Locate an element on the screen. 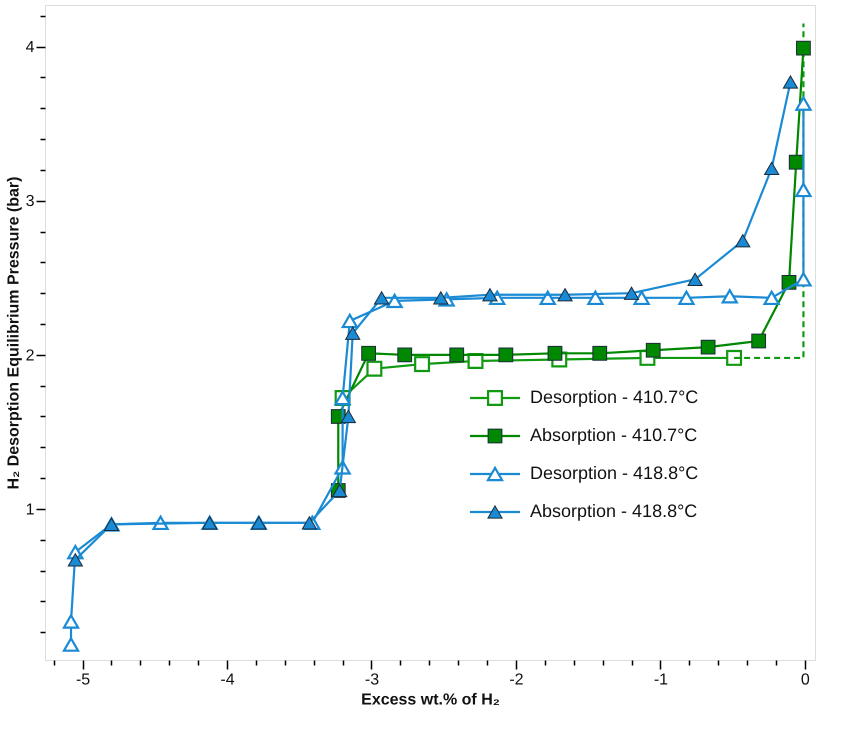 This screenshot has width=865, height=752. legend-label: Absorption - 410.7°C is located at coordinates (614, 435).